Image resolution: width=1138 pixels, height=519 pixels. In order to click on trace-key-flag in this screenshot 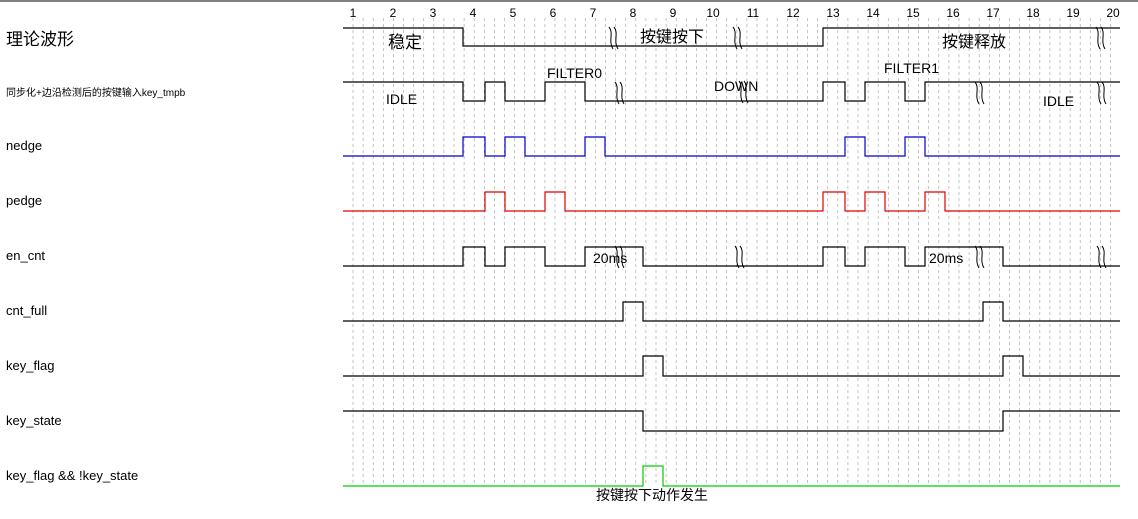, I will do `click(731, 366)`.